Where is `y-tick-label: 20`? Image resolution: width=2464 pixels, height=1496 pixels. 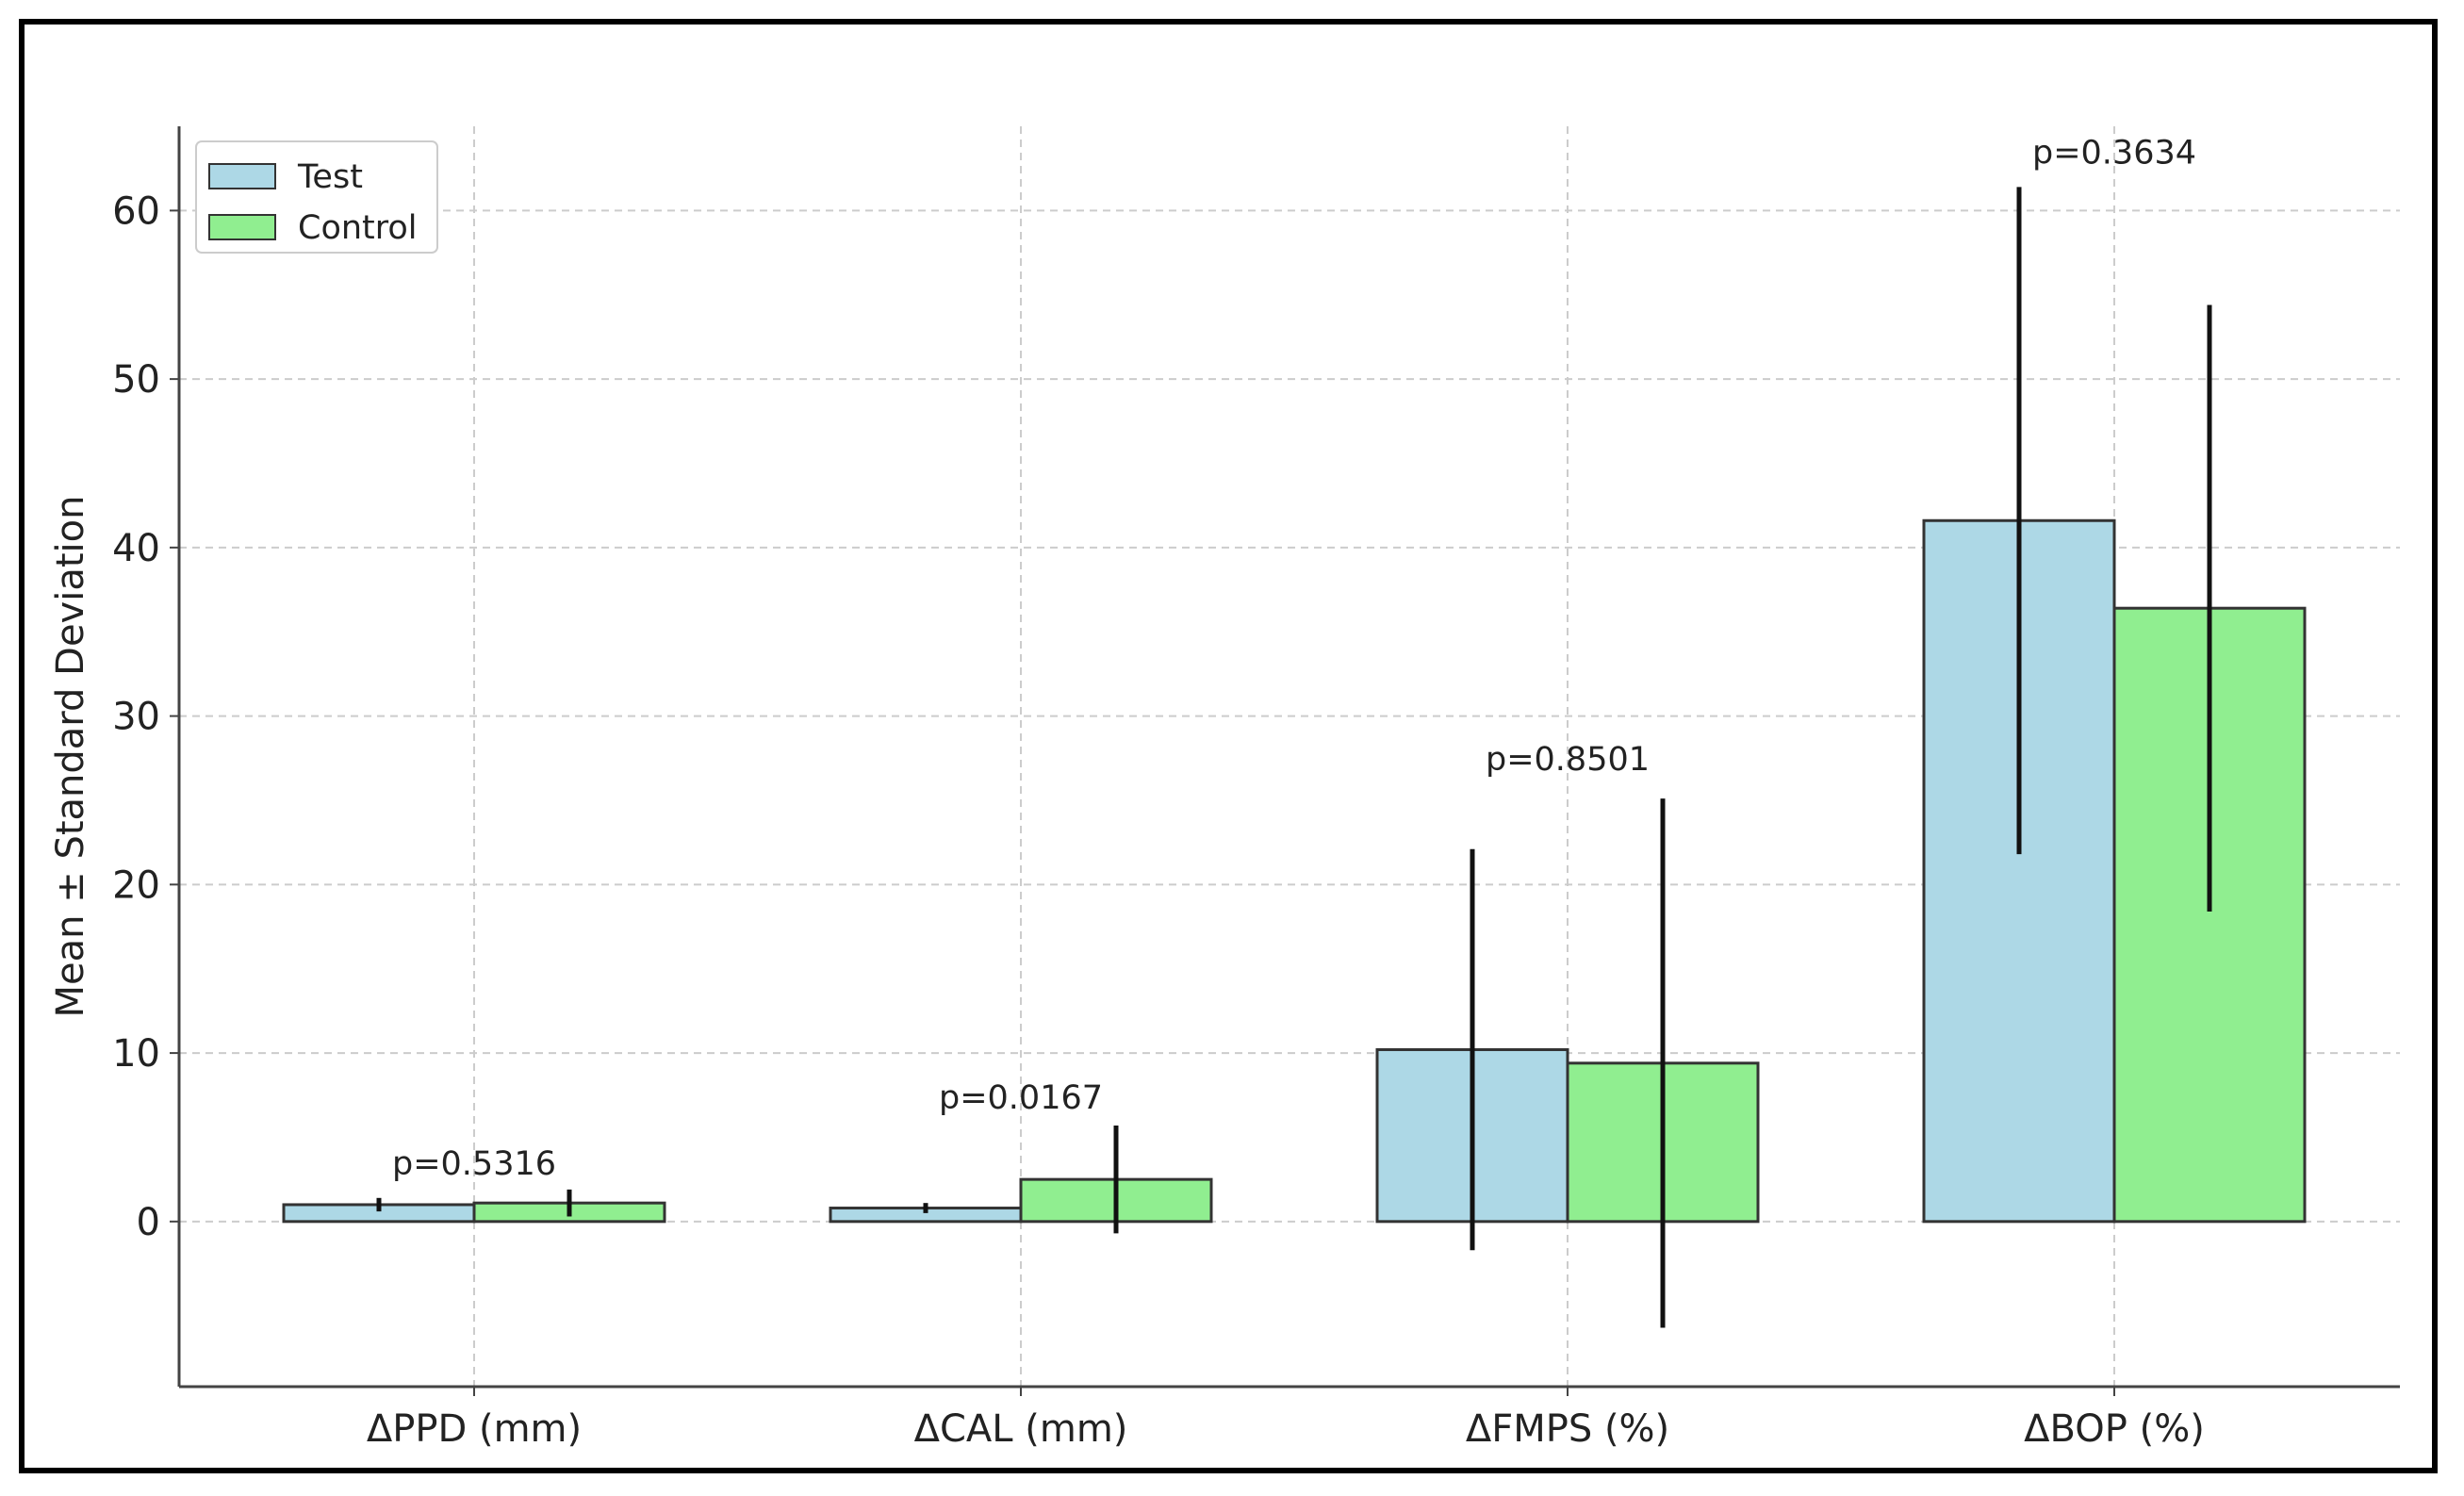 y-tick-label: 20 is located at coordinates (136, 885).